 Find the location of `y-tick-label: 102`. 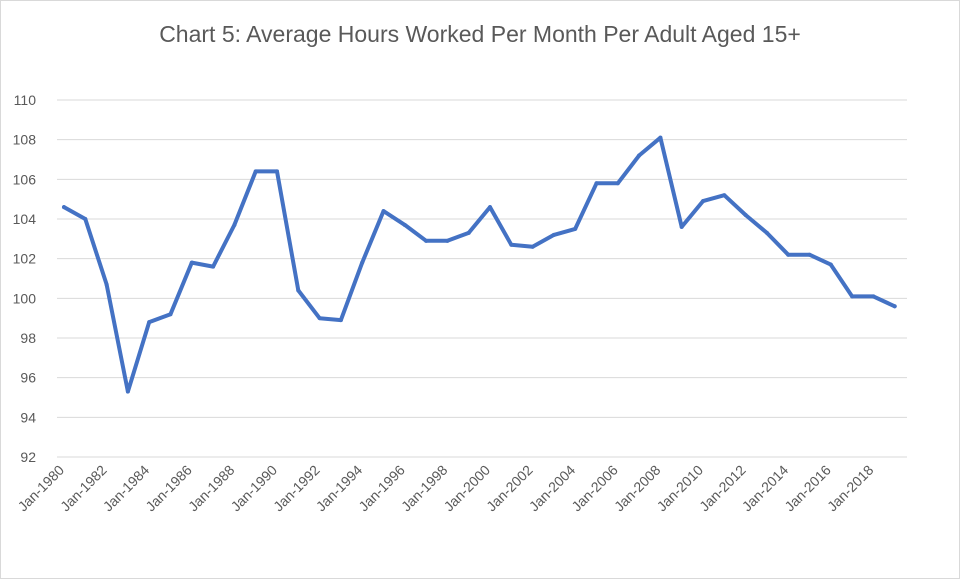

y-tick-label: 102 is located at coordinates (25, 259).